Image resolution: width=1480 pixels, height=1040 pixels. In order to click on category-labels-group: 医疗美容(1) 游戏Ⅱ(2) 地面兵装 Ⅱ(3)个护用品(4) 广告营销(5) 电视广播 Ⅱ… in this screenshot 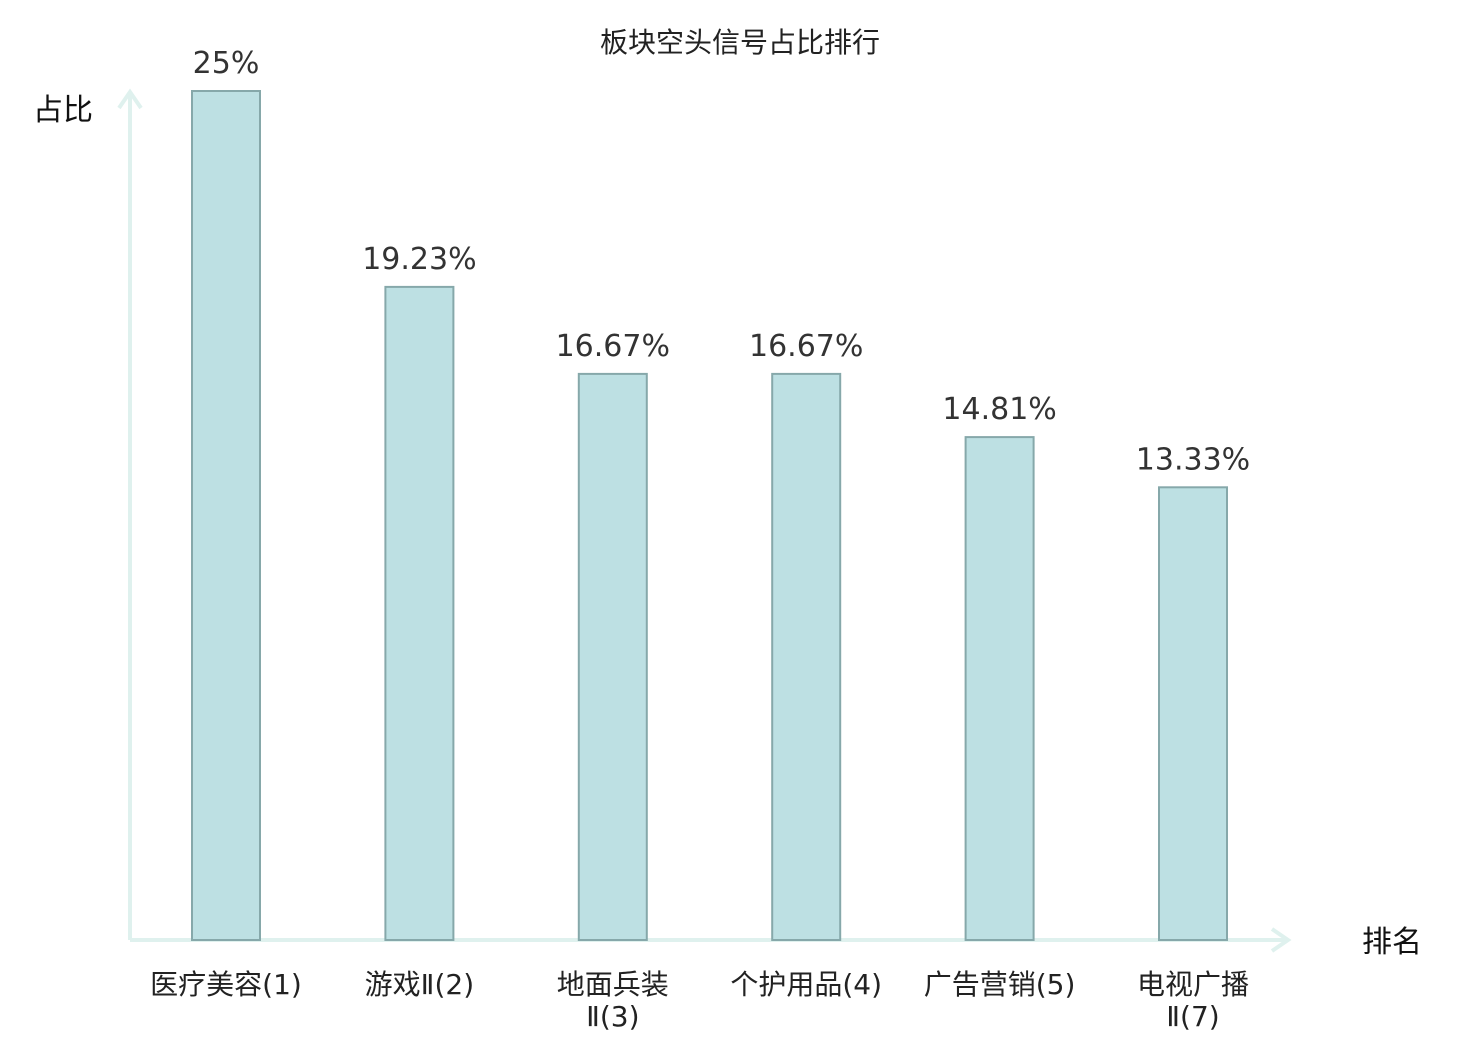, I will do `click(699, 1000)`.